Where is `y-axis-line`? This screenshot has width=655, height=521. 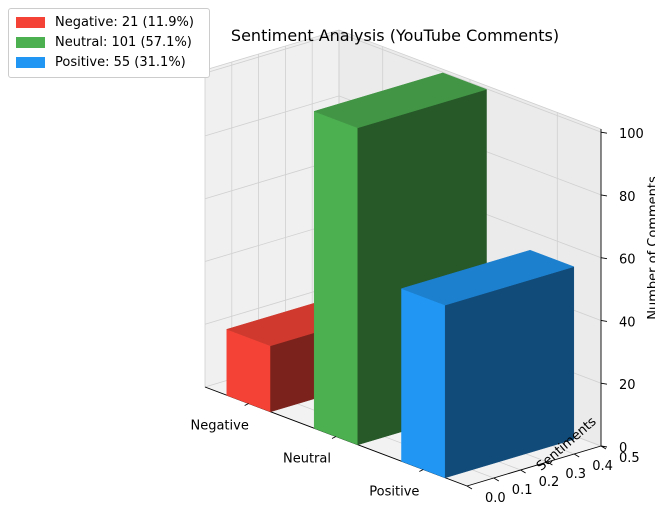
y-axis-line is located at coordinates (534, 466).